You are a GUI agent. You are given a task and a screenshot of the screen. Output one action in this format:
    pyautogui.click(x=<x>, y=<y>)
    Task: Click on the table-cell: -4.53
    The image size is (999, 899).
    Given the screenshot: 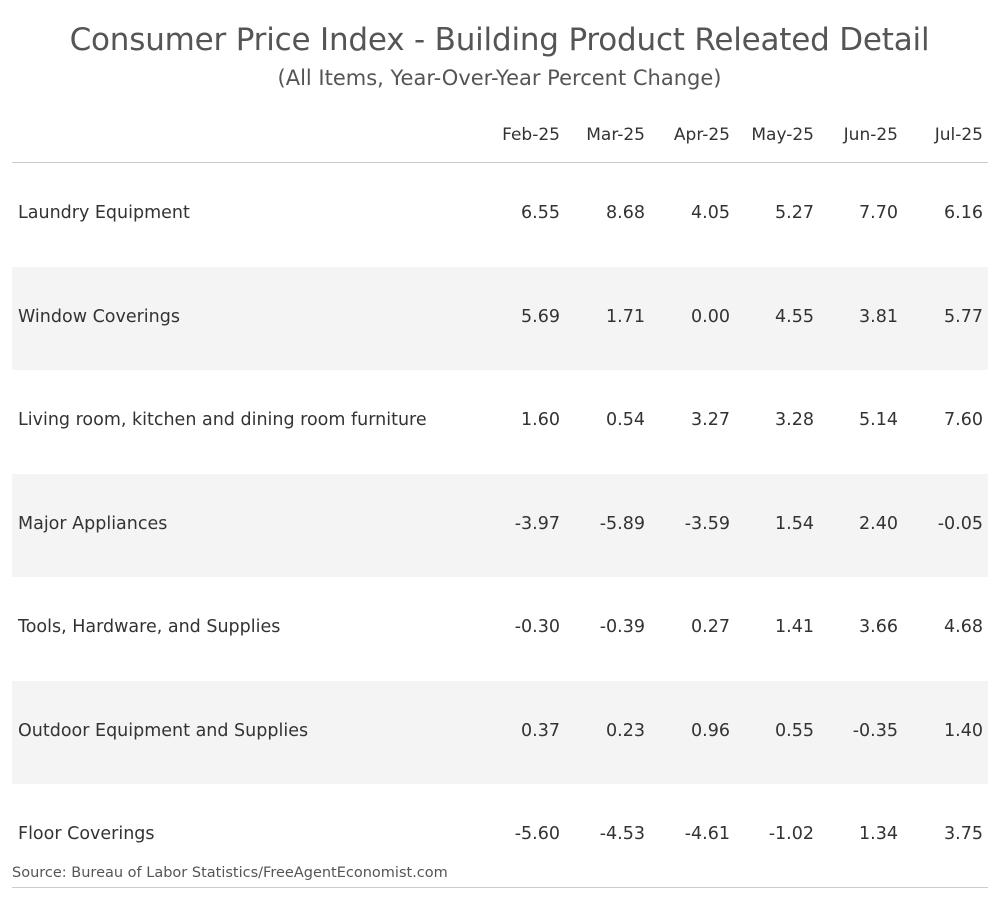 What is the action you would take?
    pyautogui.click(x=622, y=834)
    